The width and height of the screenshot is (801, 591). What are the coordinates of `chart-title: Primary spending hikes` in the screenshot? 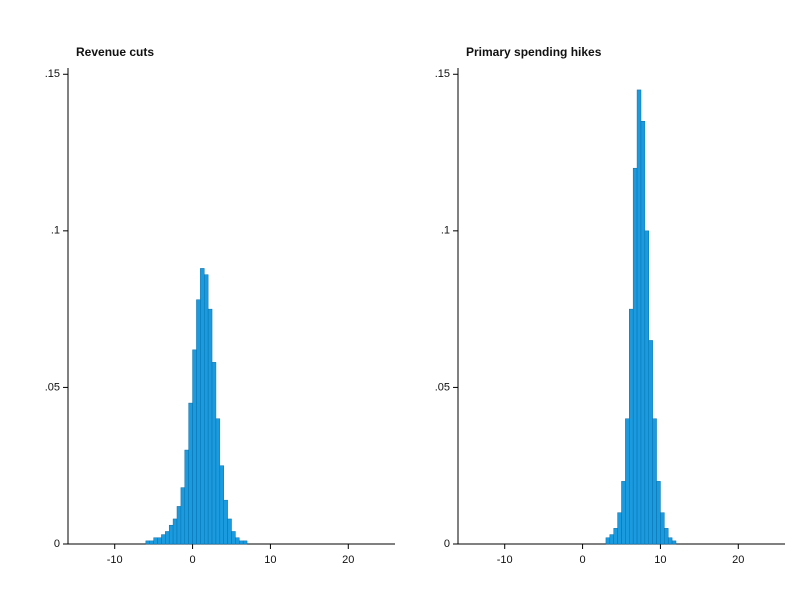 It's located at (534, 52).